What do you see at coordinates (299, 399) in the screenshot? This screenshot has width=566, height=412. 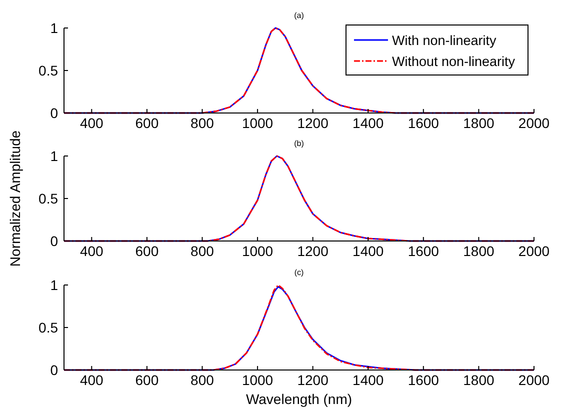 I see `x-axis-title: Wavelength (nm)` at bounding box center [299, 399].